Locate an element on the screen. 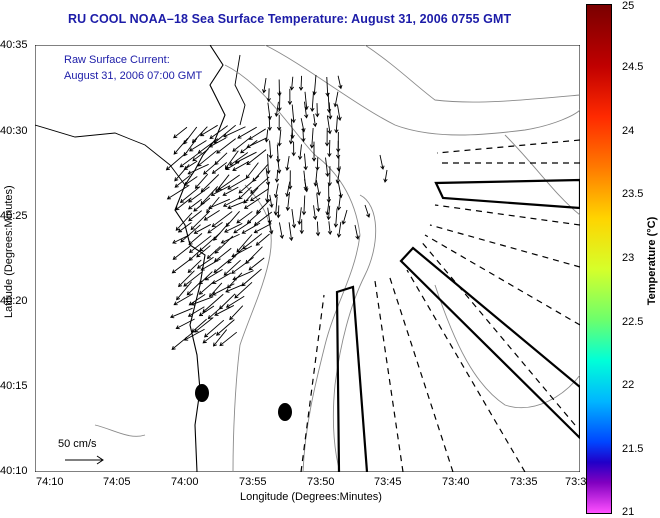 The image size is (660, 518). x-tick: 74:00 is located at coordinates (185, 482).